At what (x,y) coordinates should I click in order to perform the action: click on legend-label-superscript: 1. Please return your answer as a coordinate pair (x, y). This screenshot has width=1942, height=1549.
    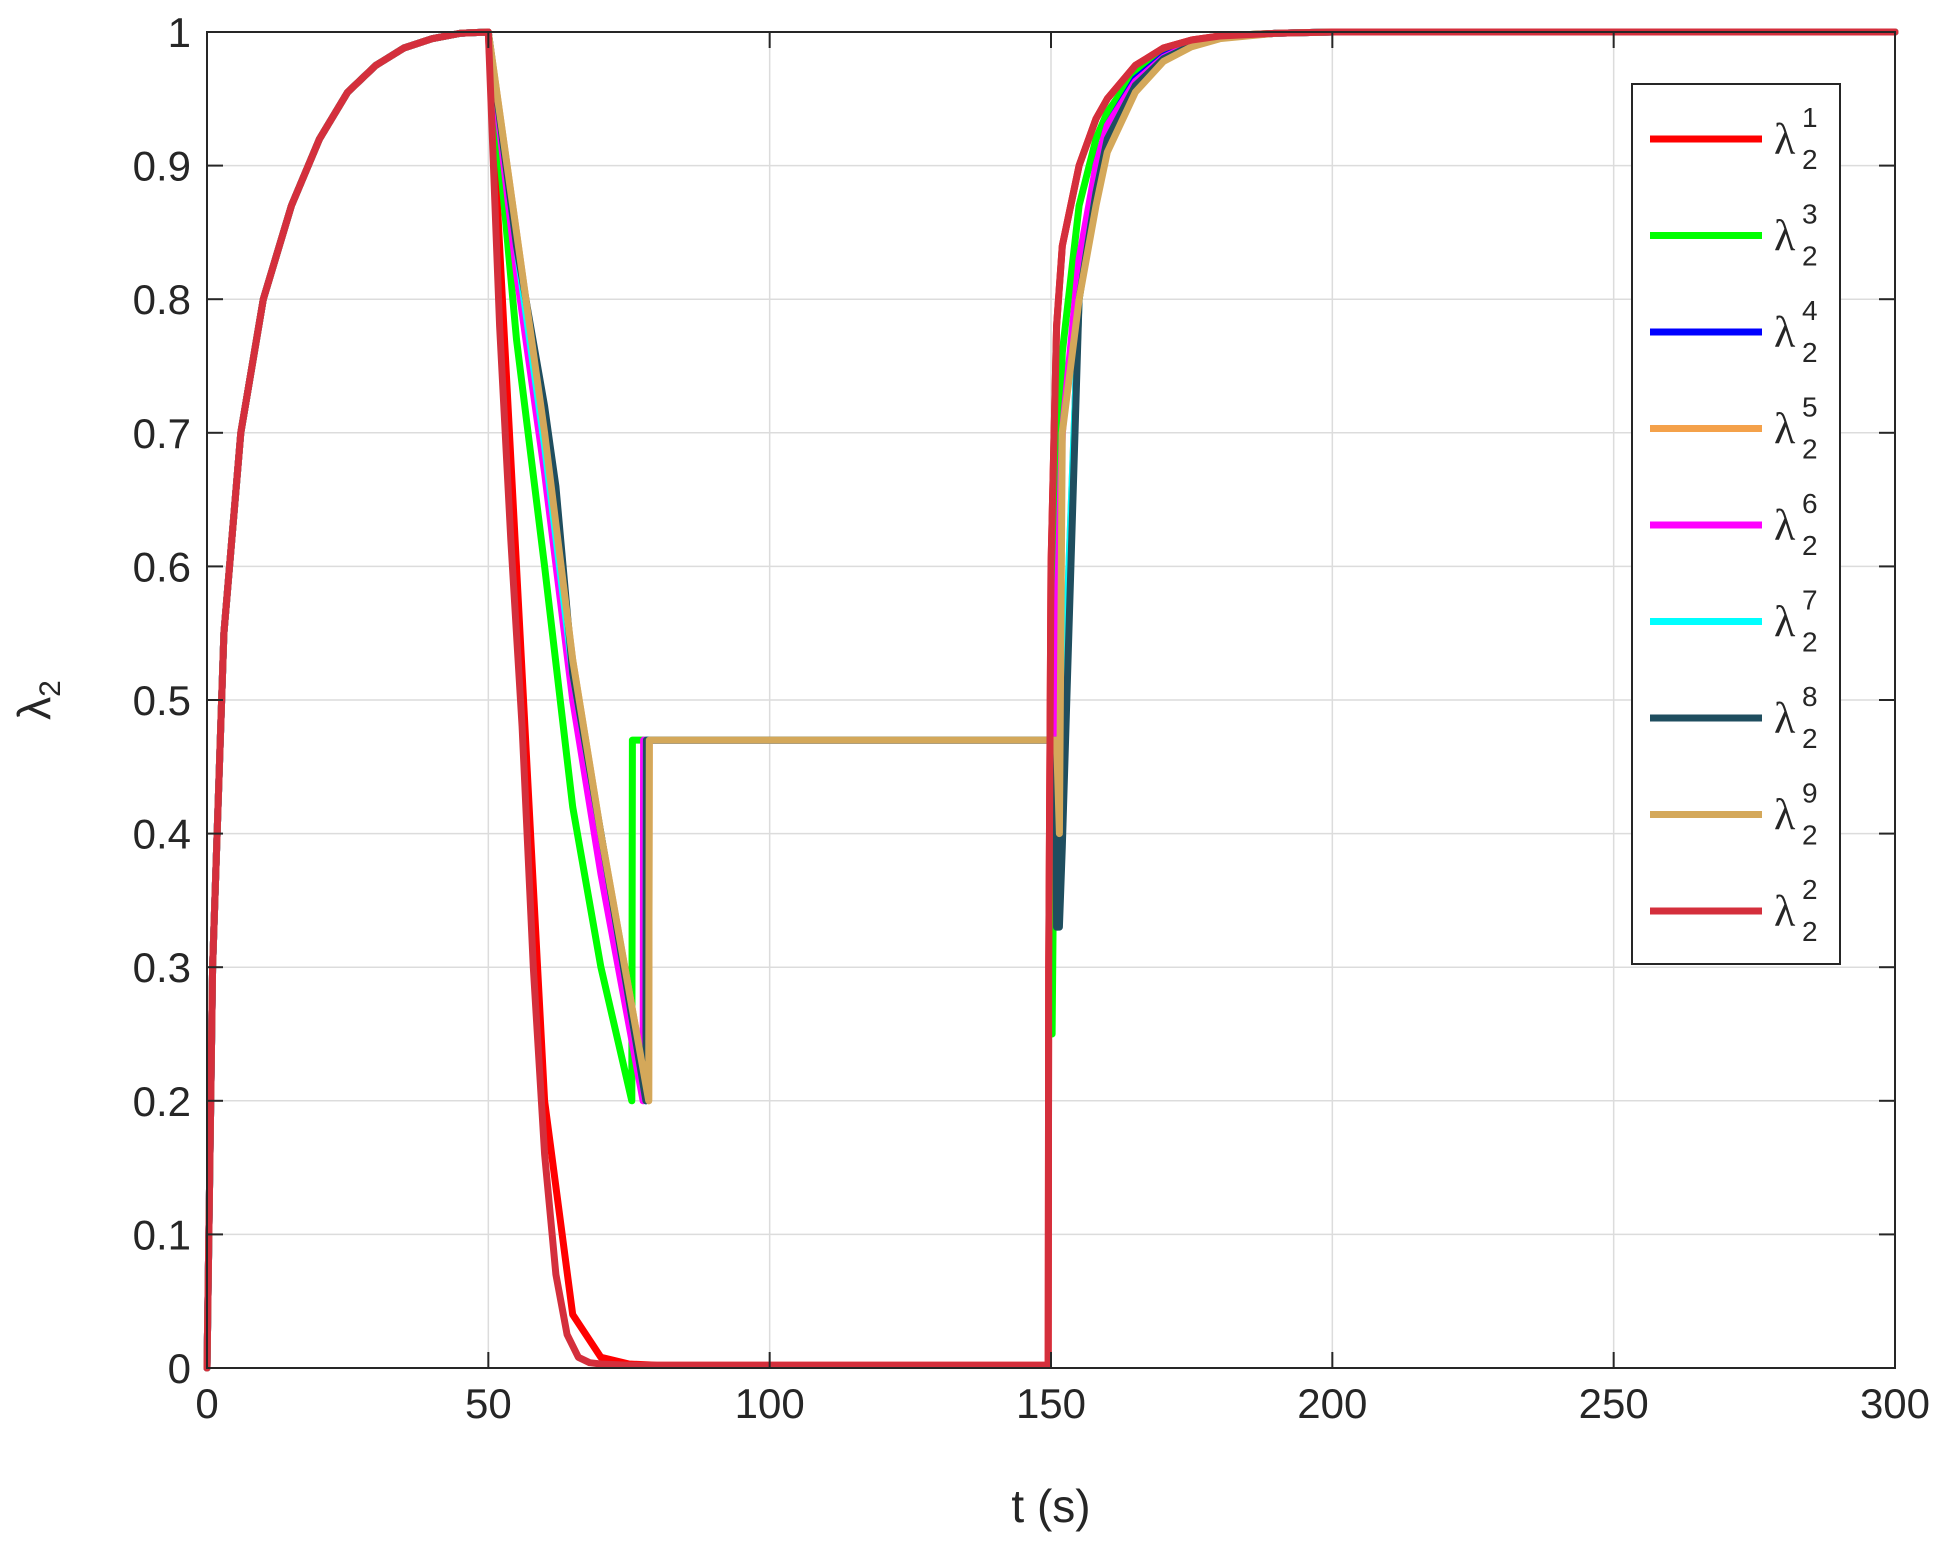
    Looking at the image, I should click on (1810, 117).